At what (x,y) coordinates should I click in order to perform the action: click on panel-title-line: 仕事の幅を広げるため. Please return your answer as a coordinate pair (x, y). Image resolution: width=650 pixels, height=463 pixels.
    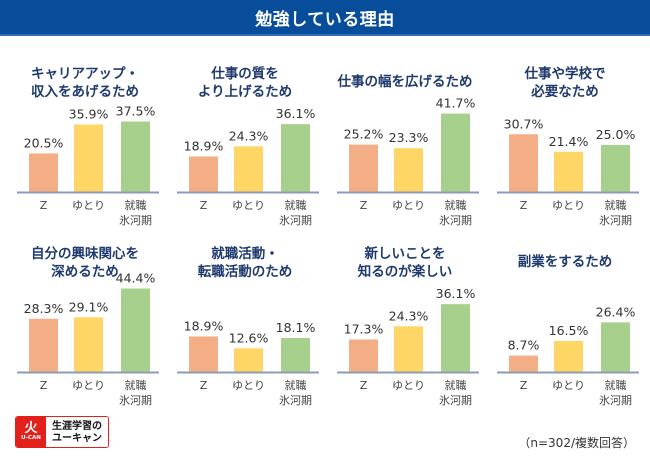
    Looking at the image, I should click on (405, 81).